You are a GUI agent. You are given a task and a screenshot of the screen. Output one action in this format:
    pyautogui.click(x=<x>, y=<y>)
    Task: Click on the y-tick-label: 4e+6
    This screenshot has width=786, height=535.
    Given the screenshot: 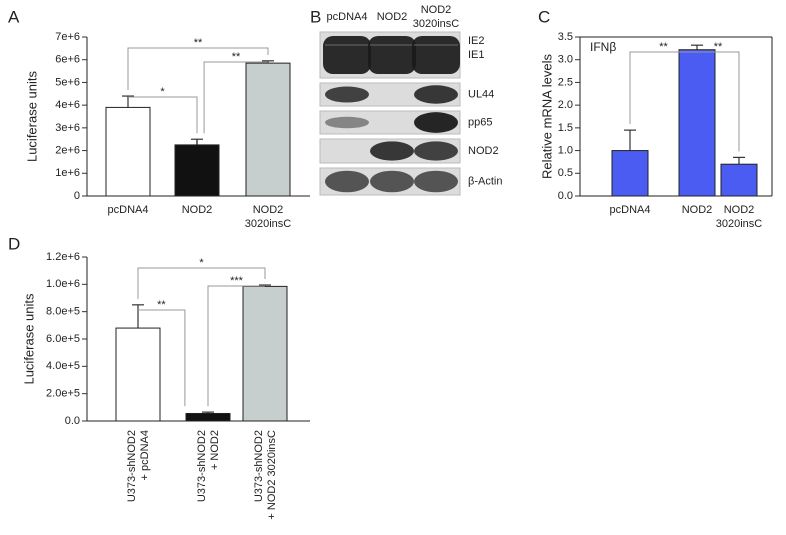 What is the action you would take?
    pyautogui.click(x=67, y=105)
    